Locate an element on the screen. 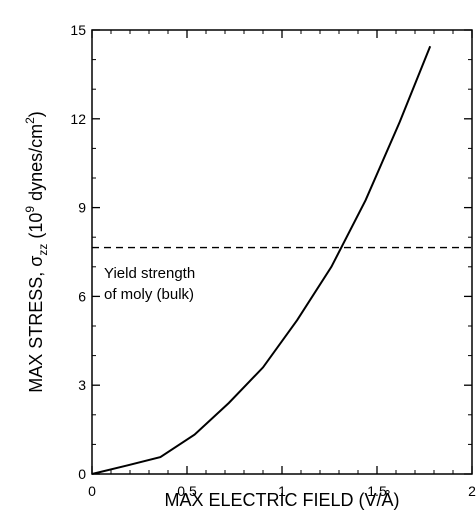 Image resolution: width=476 pixels, height=514 pixels. y-tick-label: 3 is located at coordinates (82, 385).